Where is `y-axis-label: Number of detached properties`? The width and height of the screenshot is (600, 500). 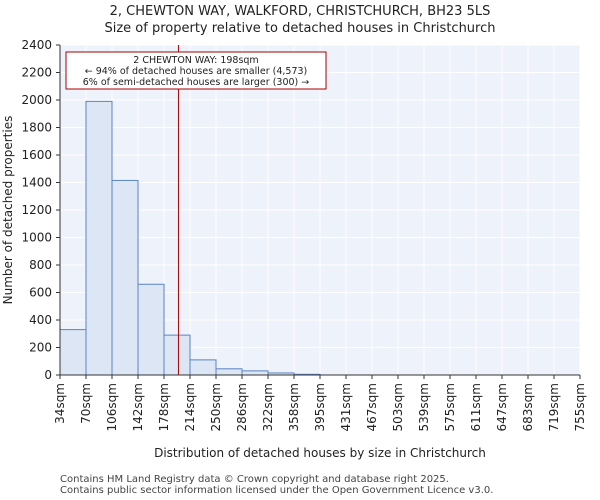
y-axis-label: Number of detached properties is located at coordinates (8, 210).